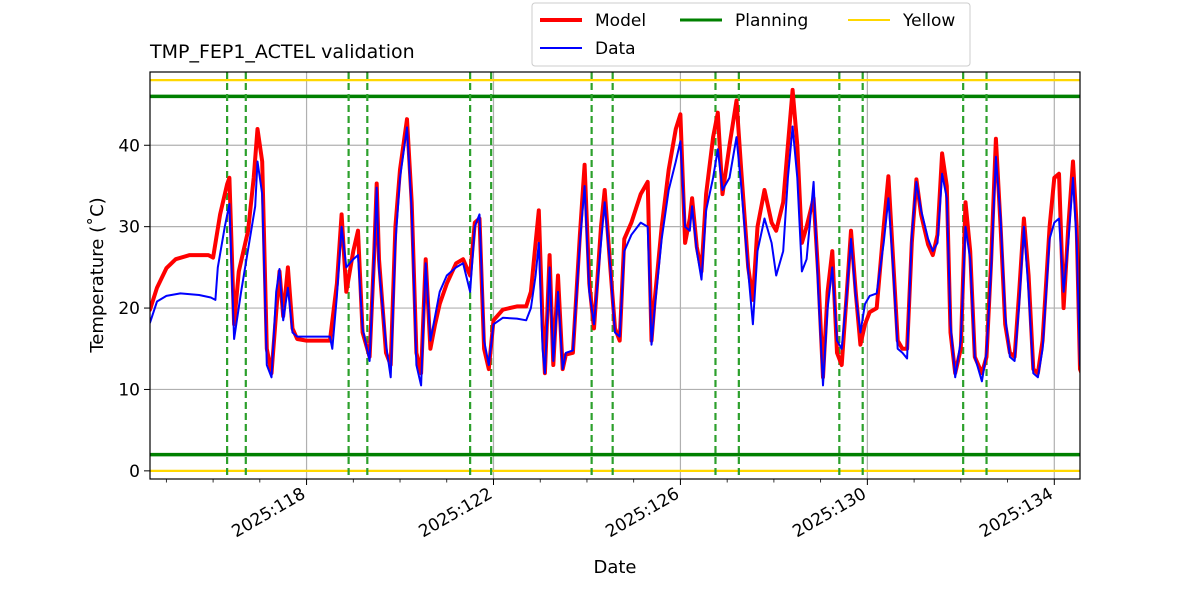 This screenshot has height=600, width=1200. What do you see at coordinates (129, 309) in the screenshot?
I see `y-tick-label: 20` at bounding box center [129, 309].